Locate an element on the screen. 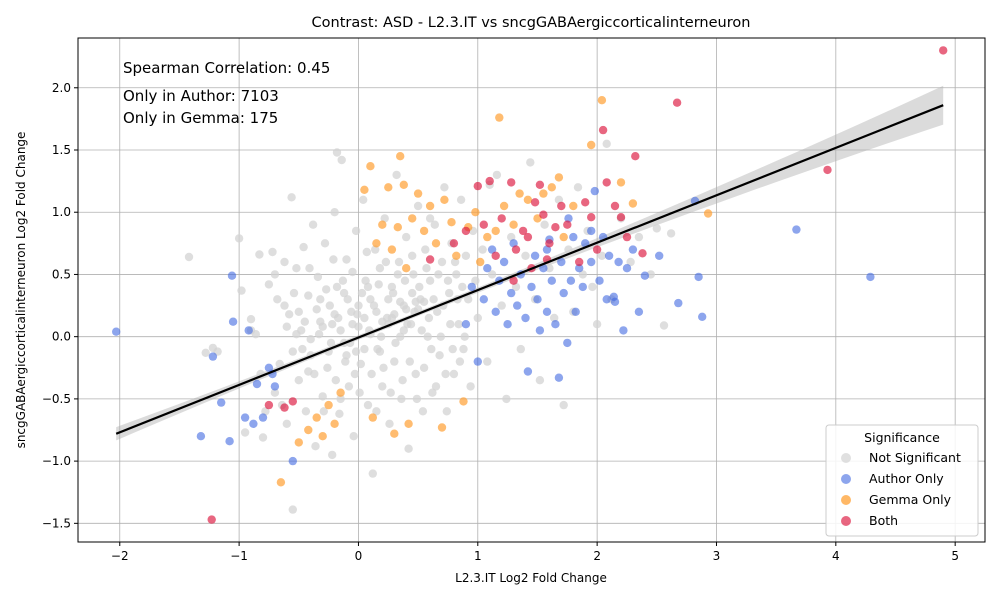 The width and height of the screenshot is (1000, 600). x-axis-ticks: −2 −1 0 1 2 3 4 5 is located at coordinates (535, 552).